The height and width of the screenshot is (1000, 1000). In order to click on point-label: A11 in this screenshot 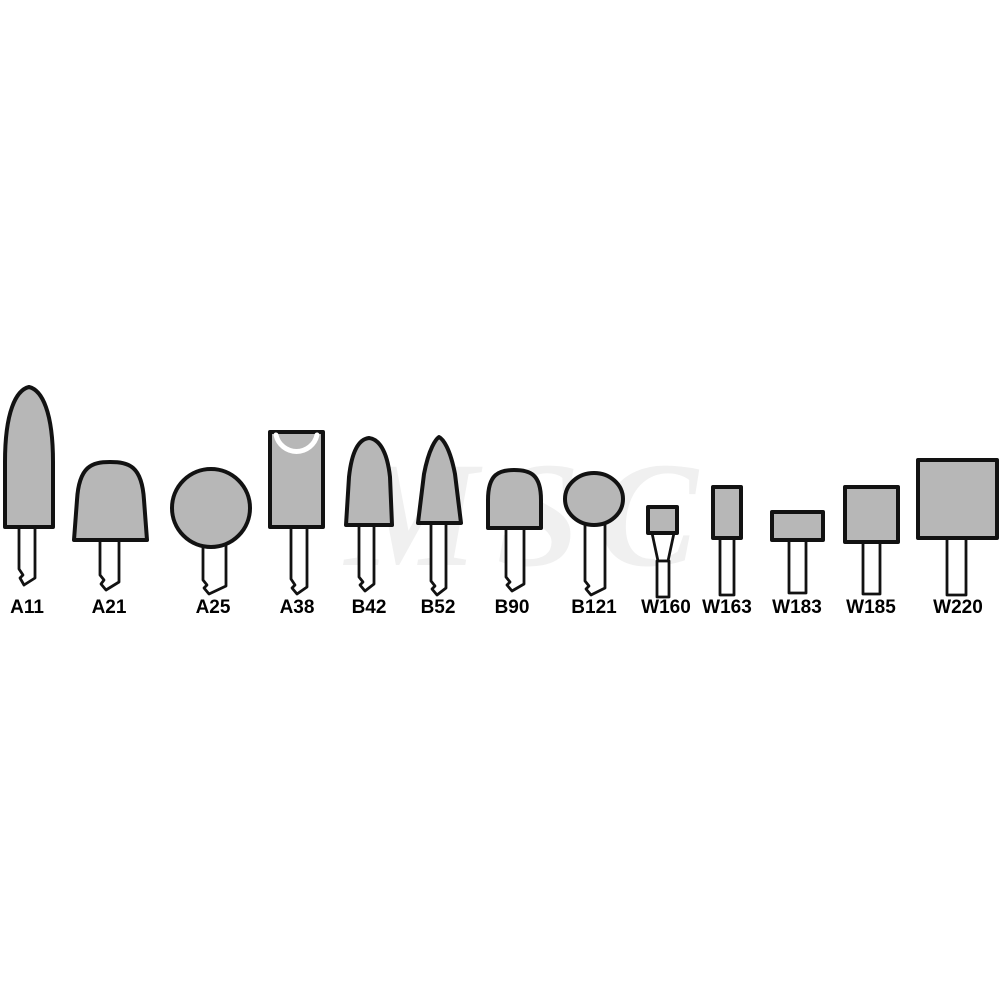, I will do `click(27, 607)`.